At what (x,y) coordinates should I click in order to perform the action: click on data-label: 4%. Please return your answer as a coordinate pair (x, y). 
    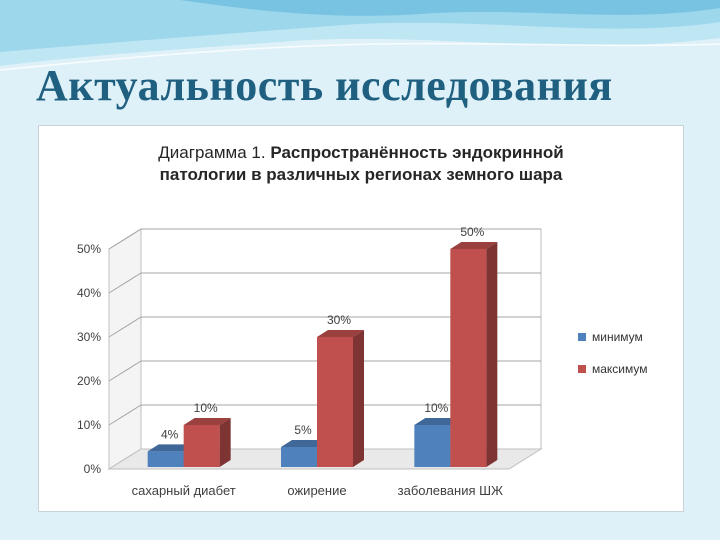
    Looking at the image, I should click on (170, 434).